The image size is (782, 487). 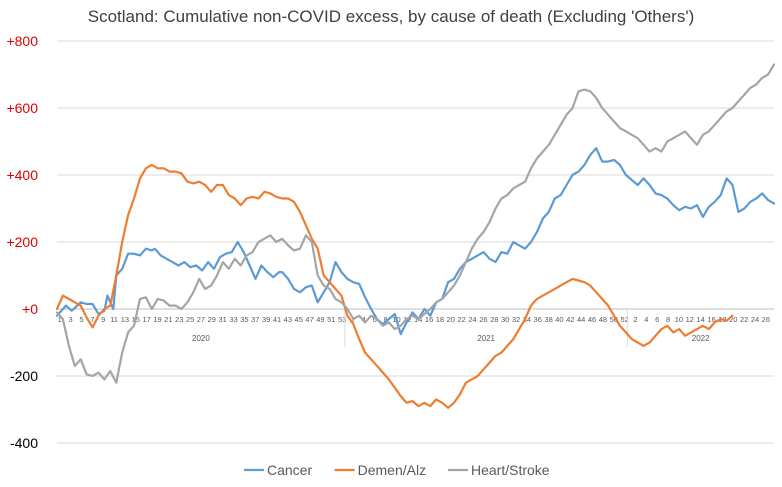 What do you see at coordinates (342, 319) in the screenshot?
I see `x-tick-label: 53` at bounding box center [342, 319].